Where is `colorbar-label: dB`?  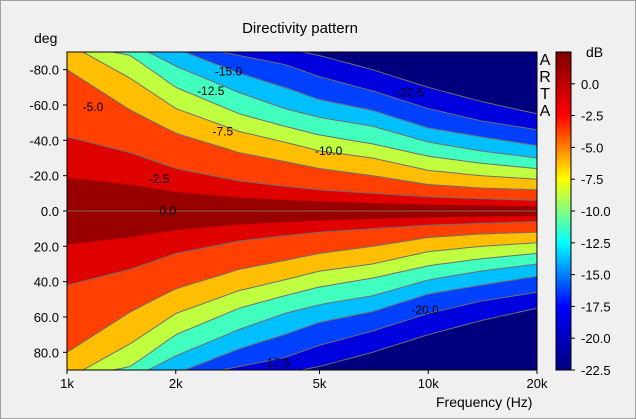 colorbar-label: dB is located at coordinates (595, 52).